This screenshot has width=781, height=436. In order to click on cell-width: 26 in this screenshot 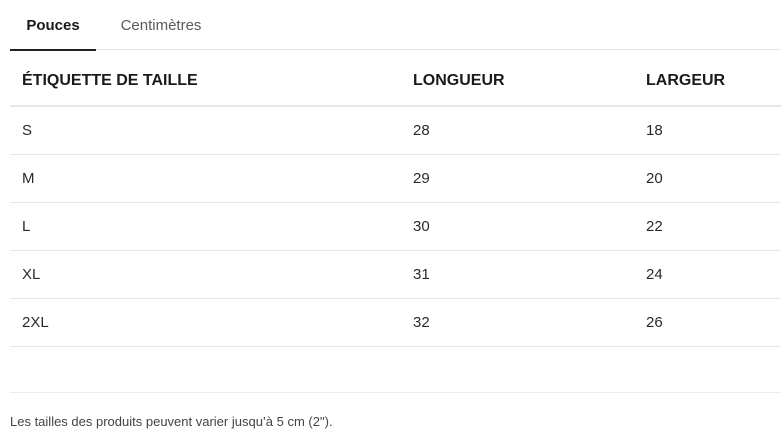, I will do `click(713, 322)`.